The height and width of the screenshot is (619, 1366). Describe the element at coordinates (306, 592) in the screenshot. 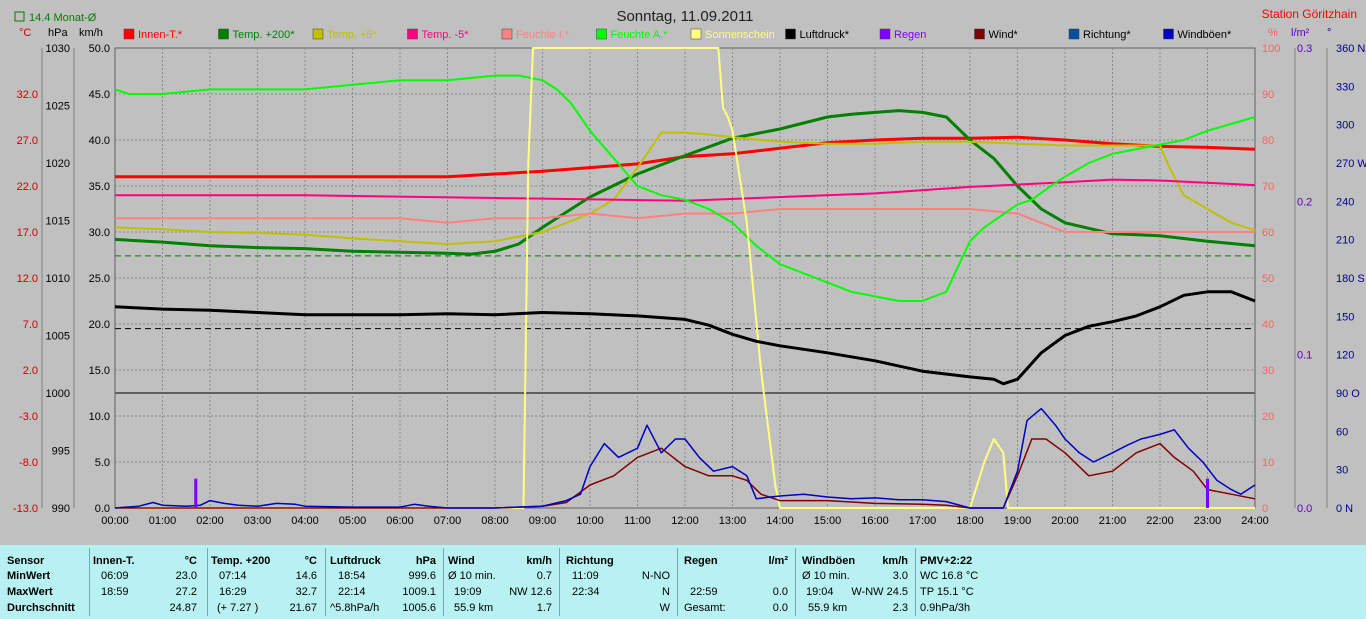

I see `temp200-max-value: 32.7` at that location.